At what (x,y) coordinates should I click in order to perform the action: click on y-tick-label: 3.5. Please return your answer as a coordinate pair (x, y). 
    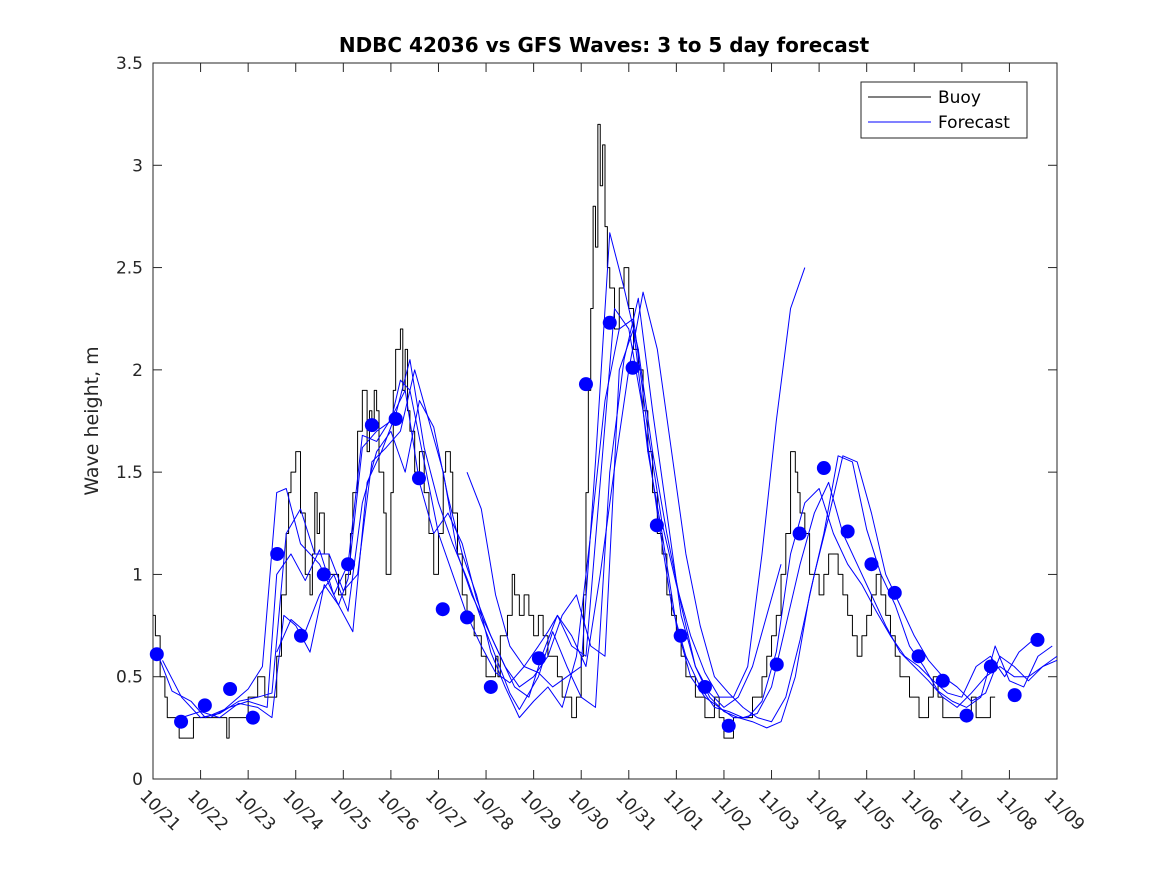
    Looking at the image, I should click on (129, 64).